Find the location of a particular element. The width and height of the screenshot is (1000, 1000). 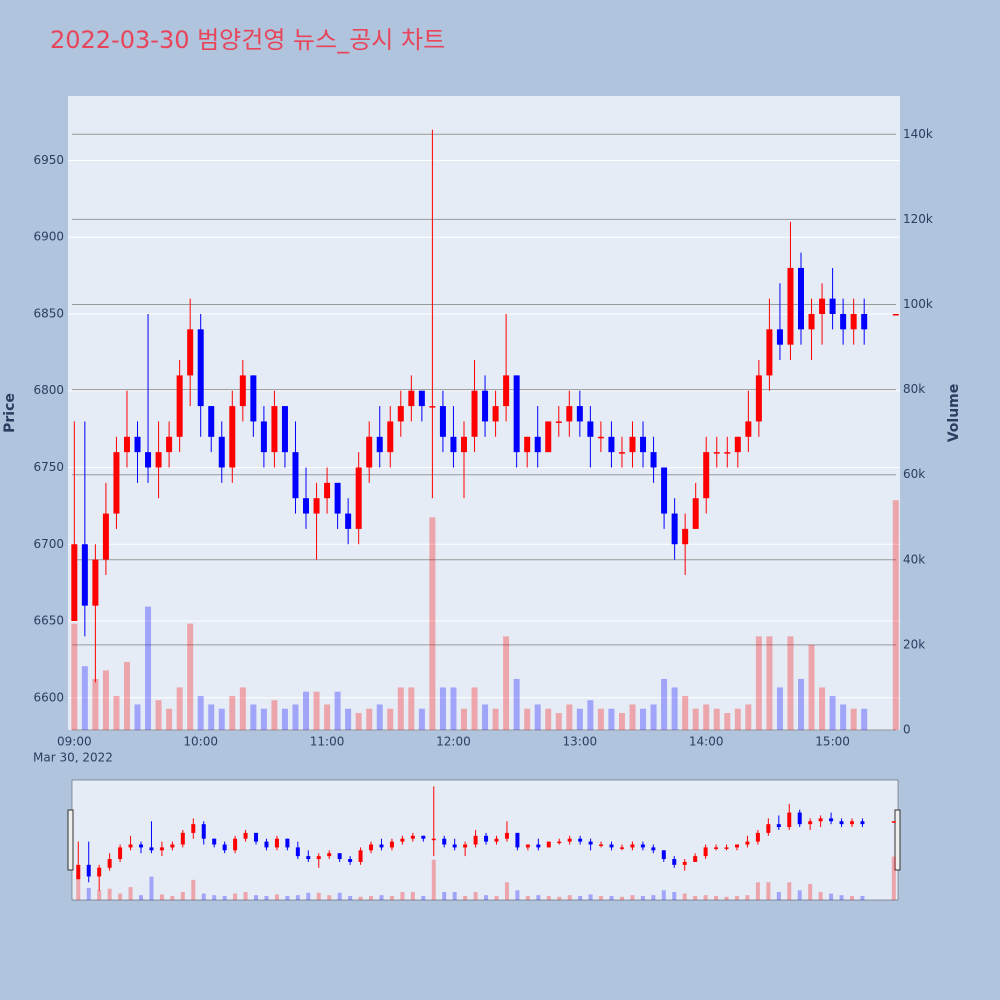

x-tick-label: 14:00 is located at coordinates (706, 742).